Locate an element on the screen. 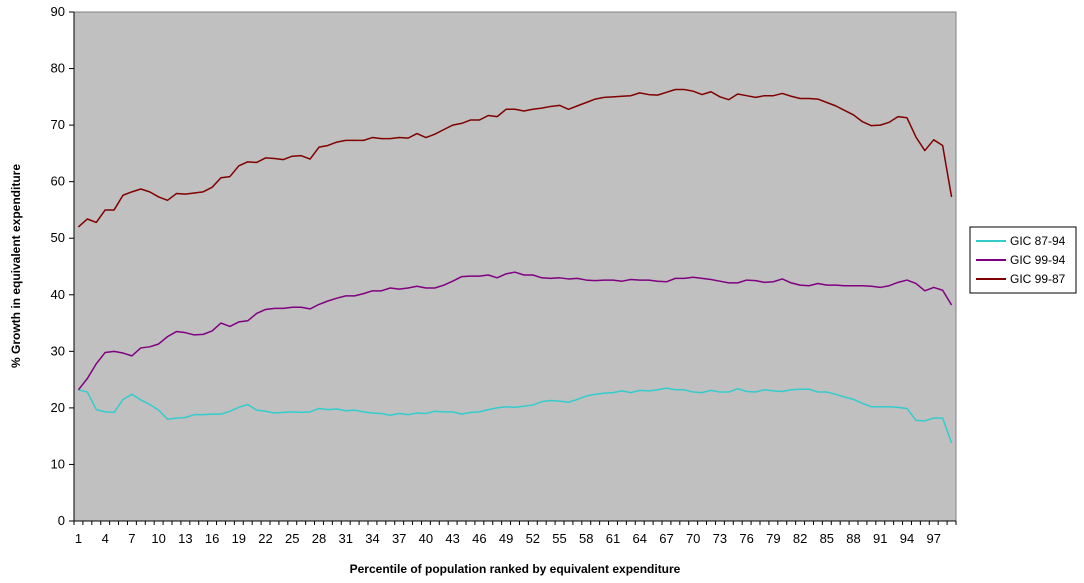 The width and height of the screenshot is (1084, 583). y-tick-label: 50 is located at coordinates (58, 237).